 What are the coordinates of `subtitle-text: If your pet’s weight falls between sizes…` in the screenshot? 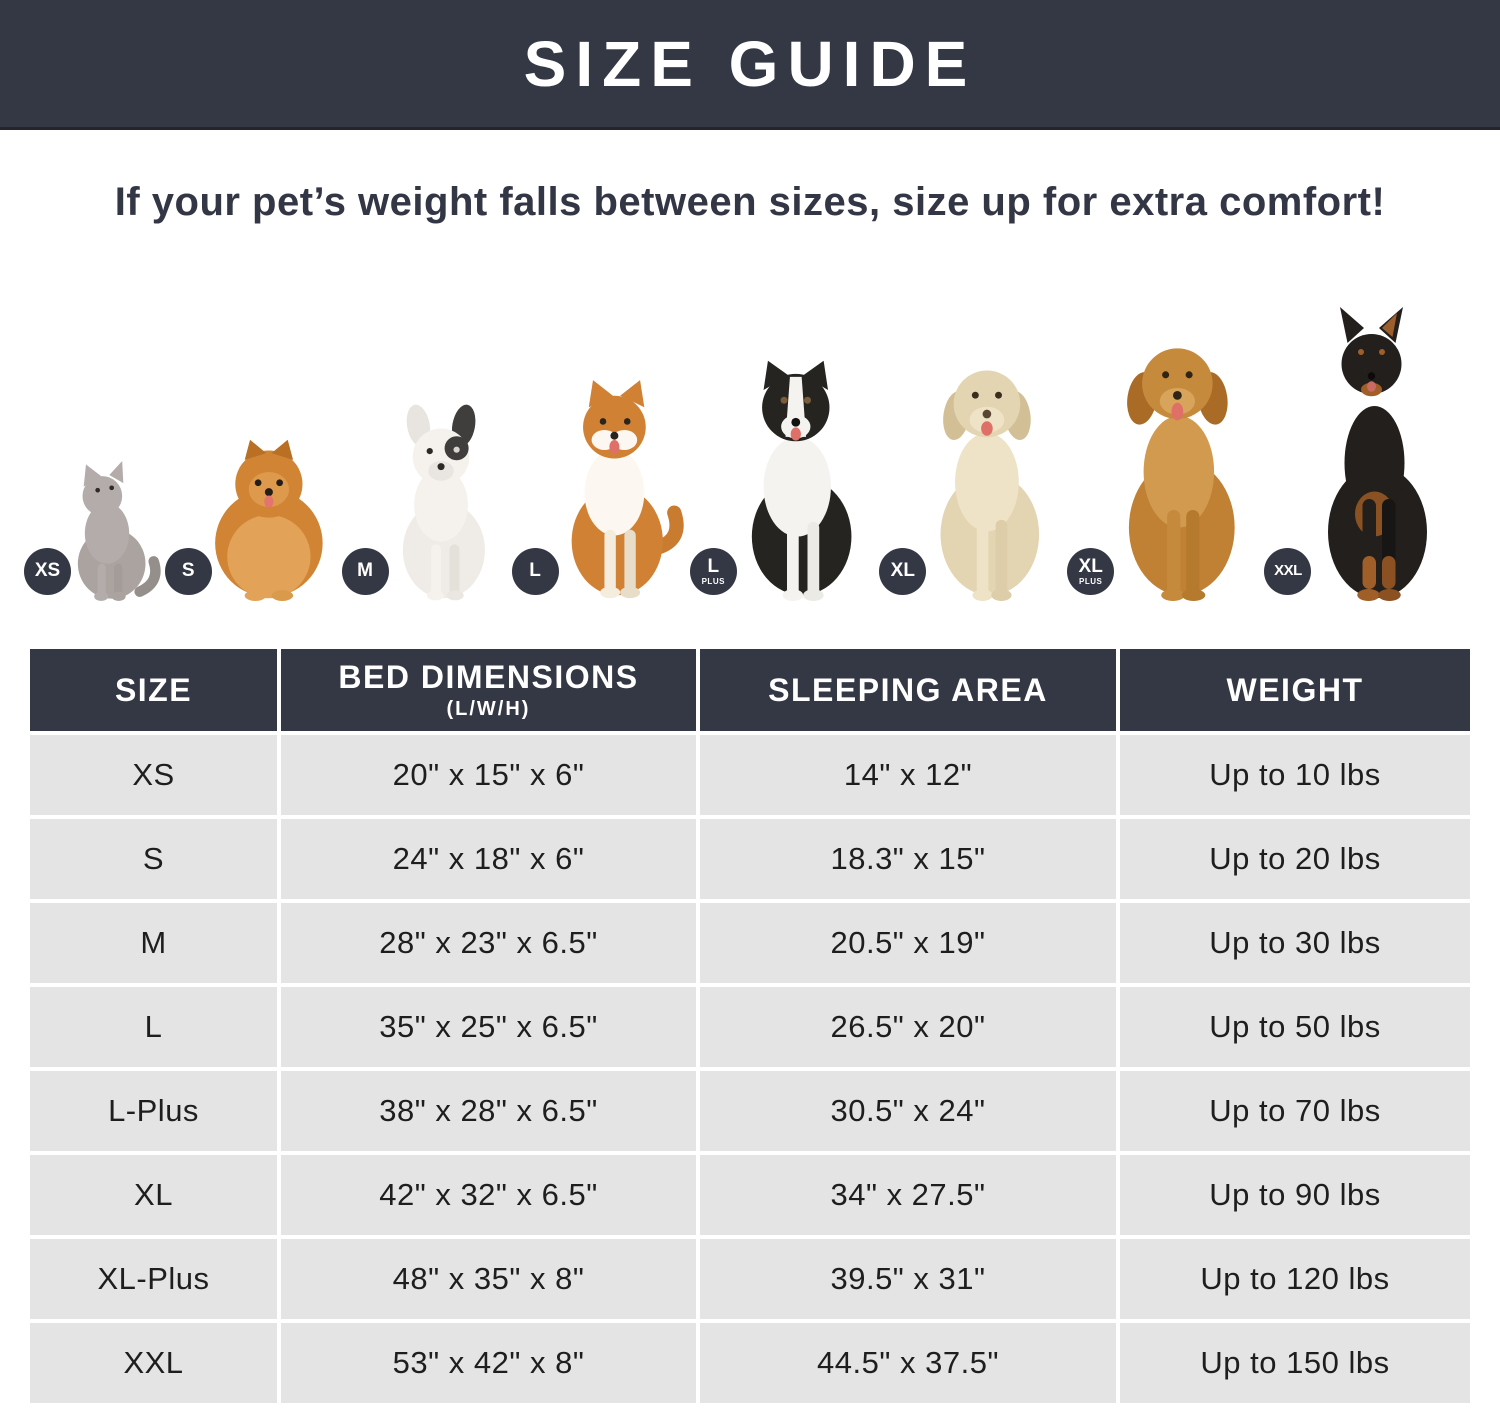 It's located at (750, 202).